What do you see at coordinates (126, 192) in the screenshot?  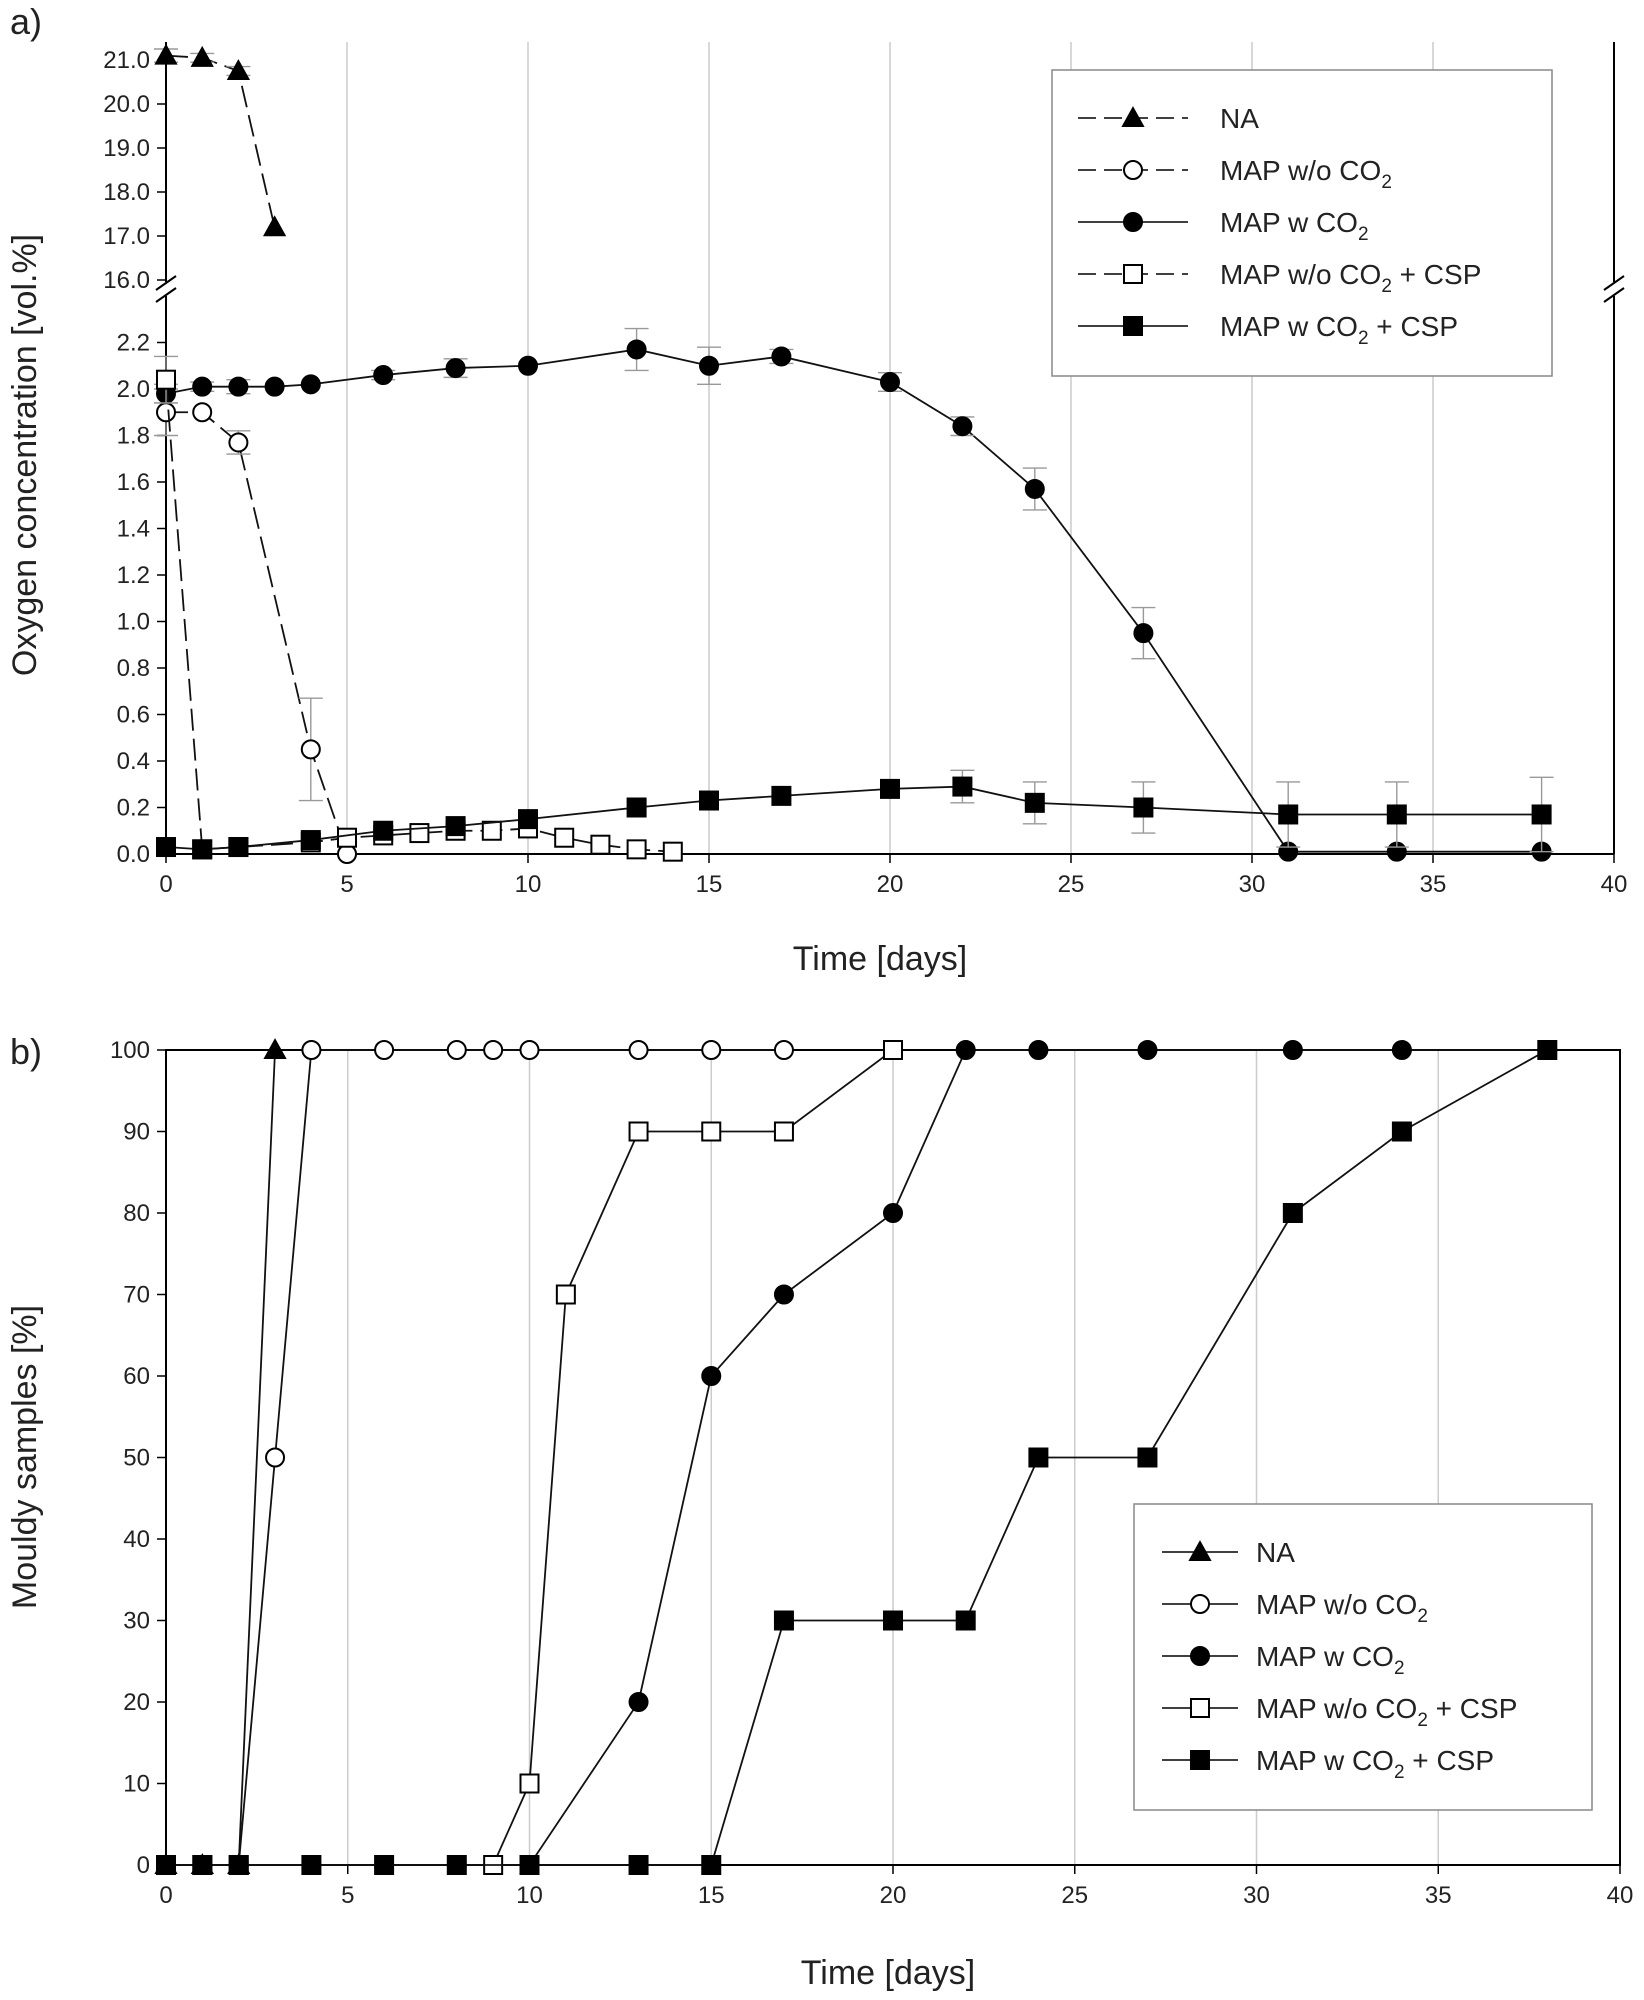 I see `y-tick-label-a: 18.0` at bounding box center [126, 192].